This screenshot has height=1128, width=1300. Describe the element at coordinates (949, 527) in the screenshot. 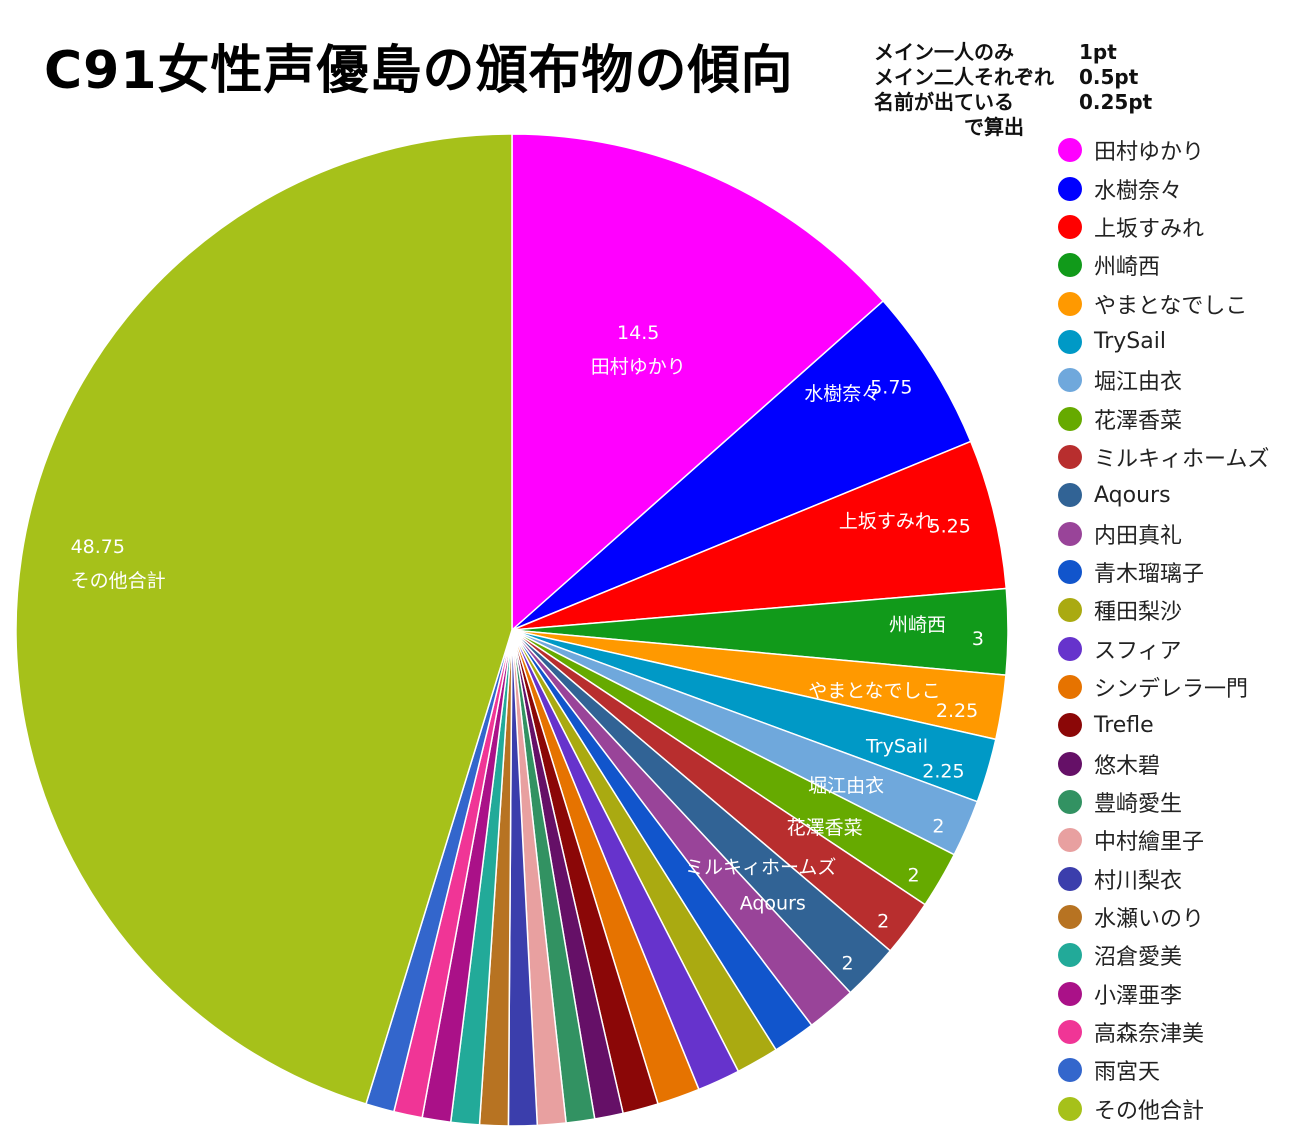

I see `slice-label: 5.25` at that location.